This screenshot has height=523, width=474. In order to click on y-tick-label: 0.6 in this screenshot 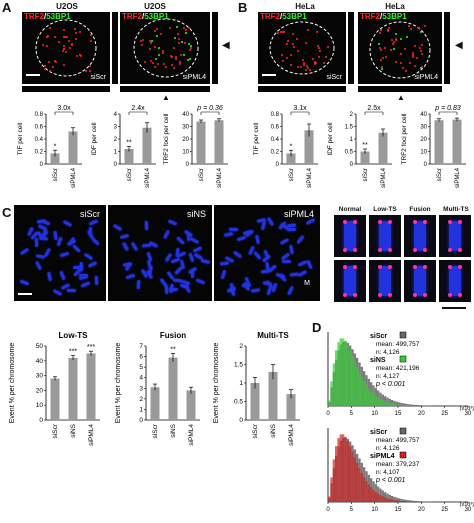, I will do `click(39, 128)`.